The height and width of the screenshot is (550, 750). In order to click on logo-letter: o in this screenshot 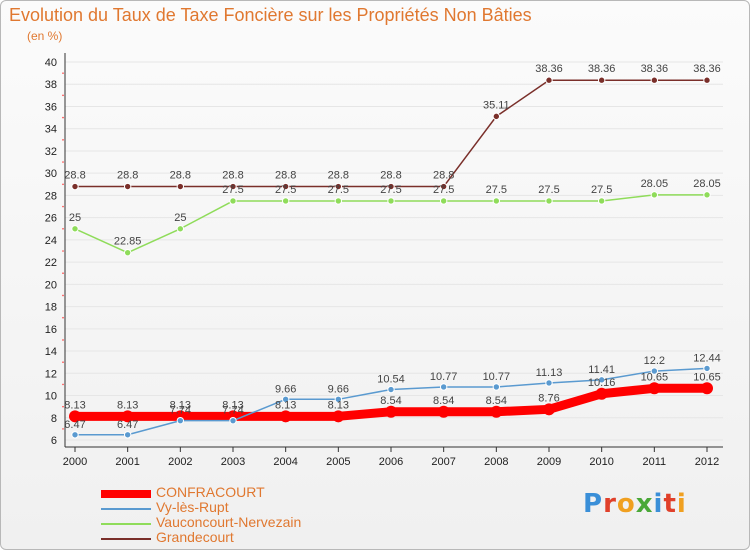, I will do `click(626, 504)`.